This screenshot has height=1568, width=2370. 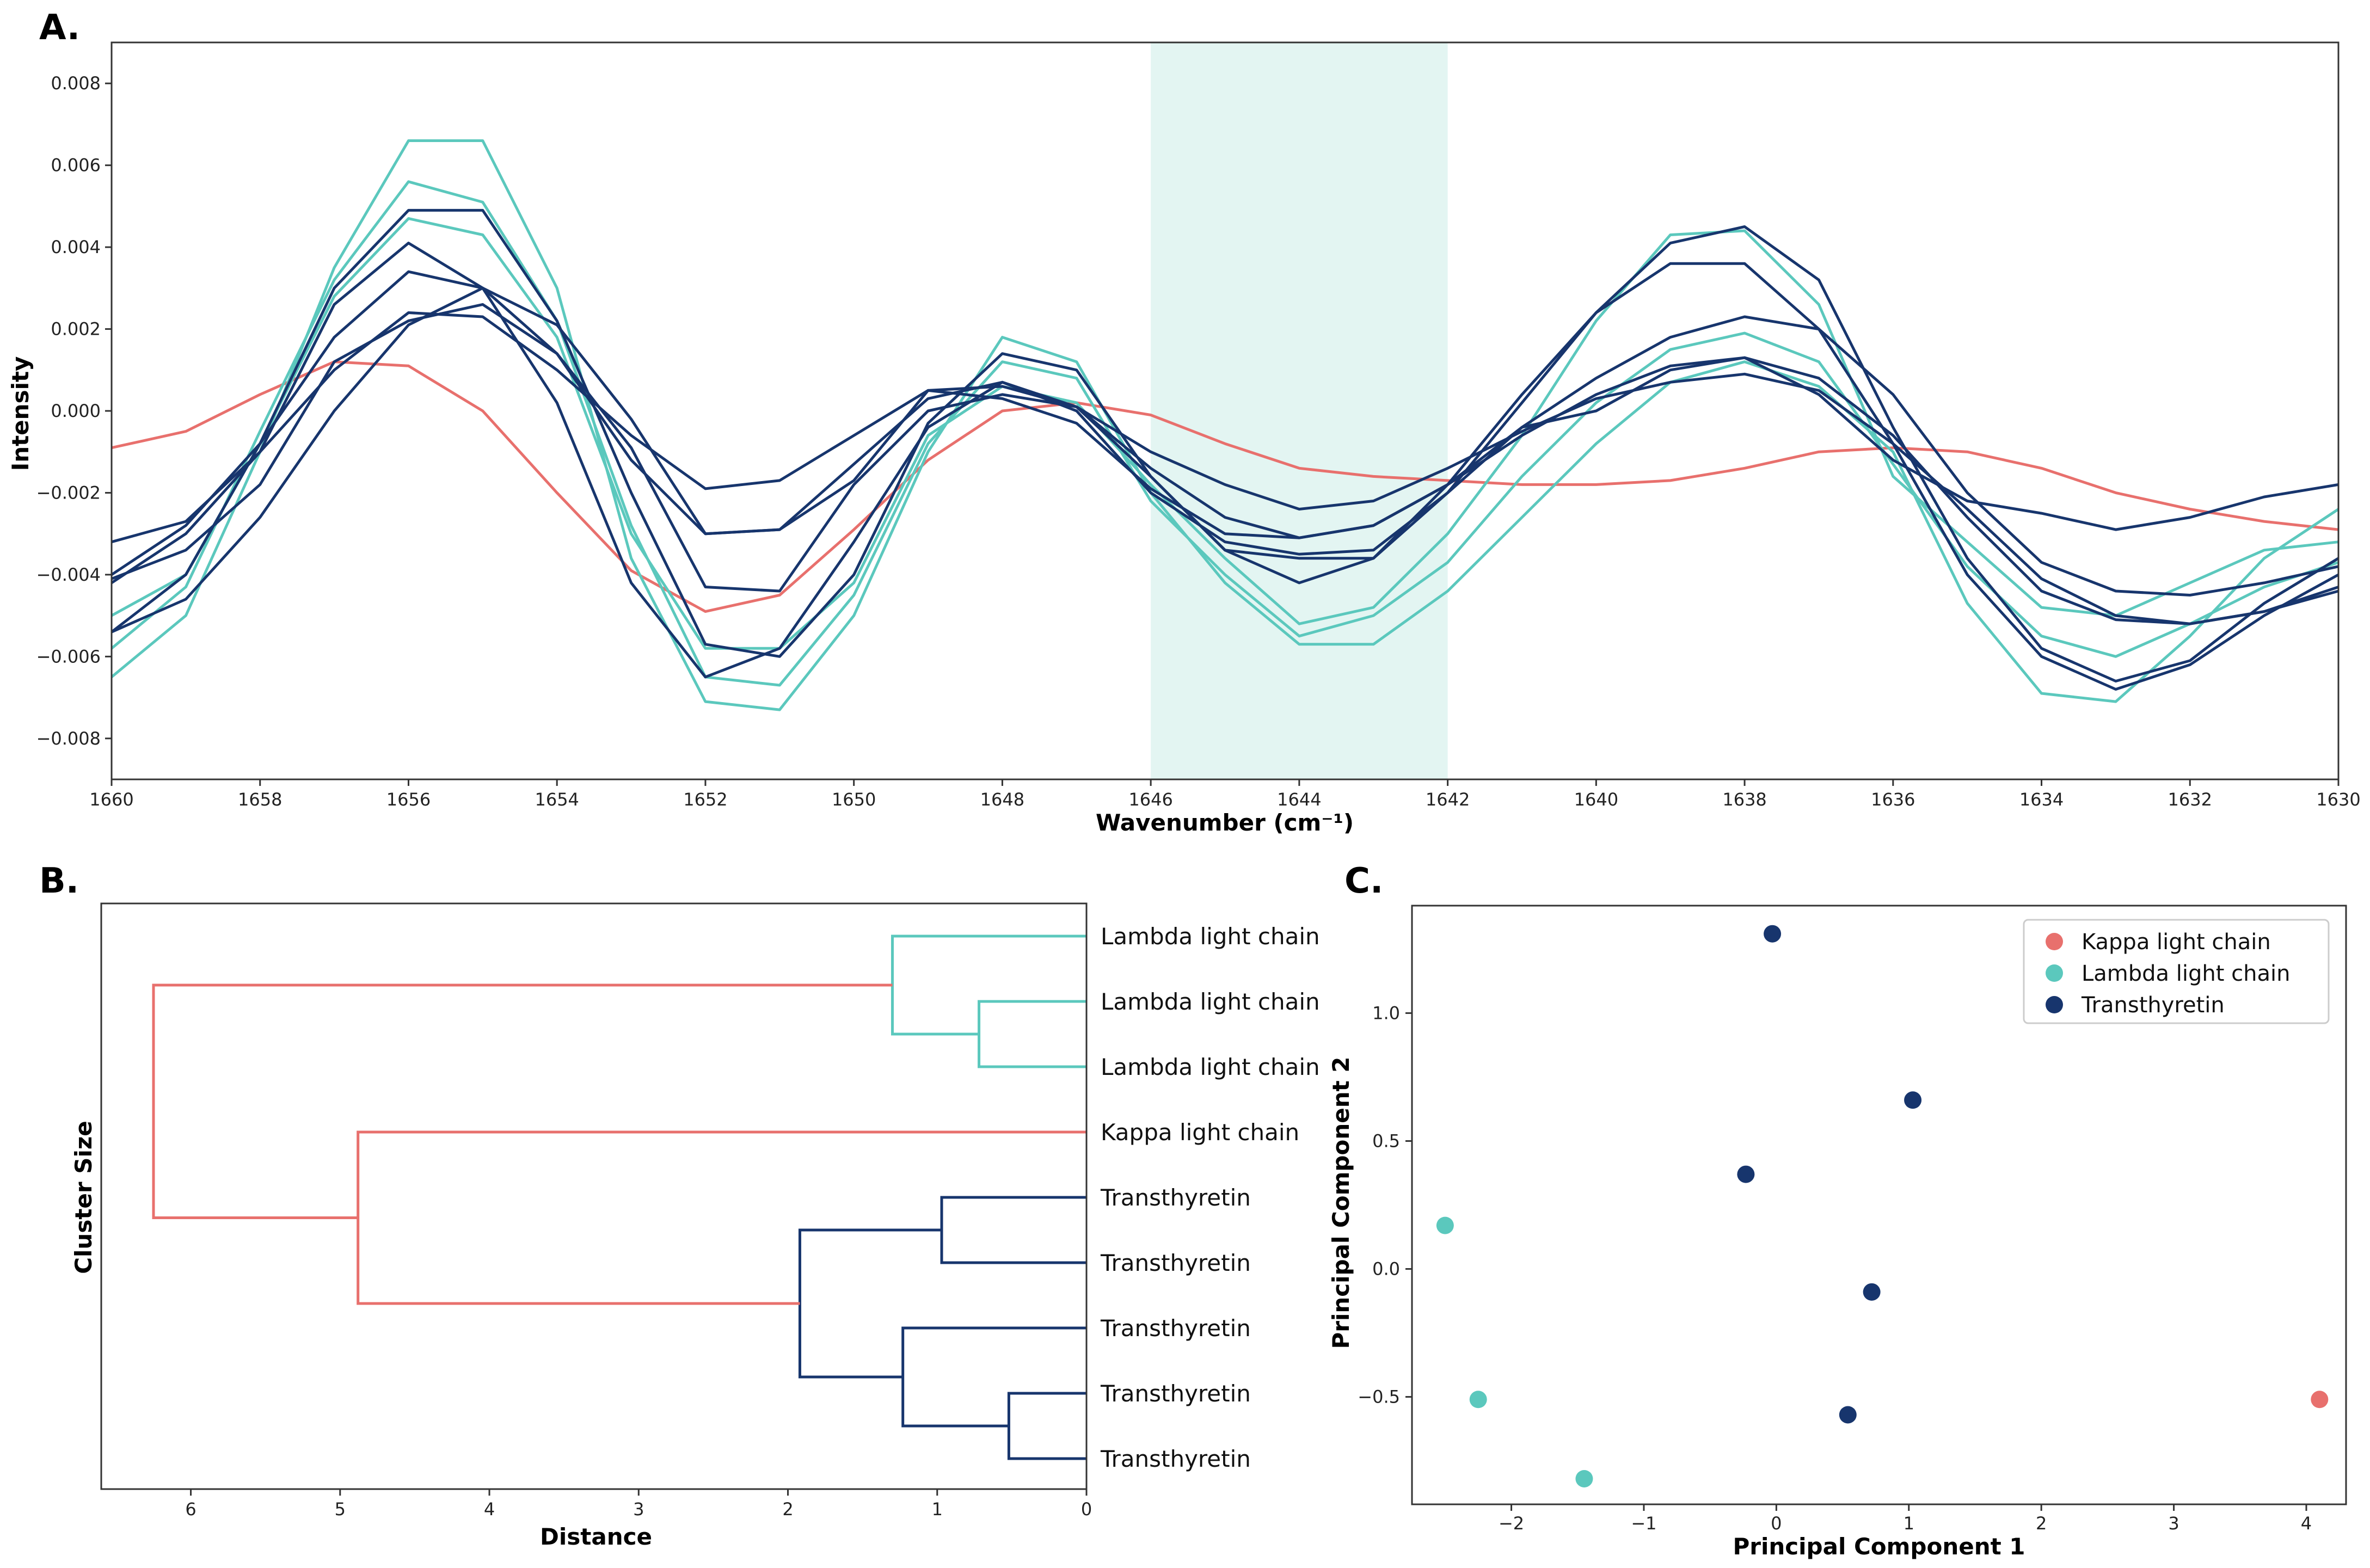 I want to click on x-tick-label: 1630, so click(x=2338, y=799).